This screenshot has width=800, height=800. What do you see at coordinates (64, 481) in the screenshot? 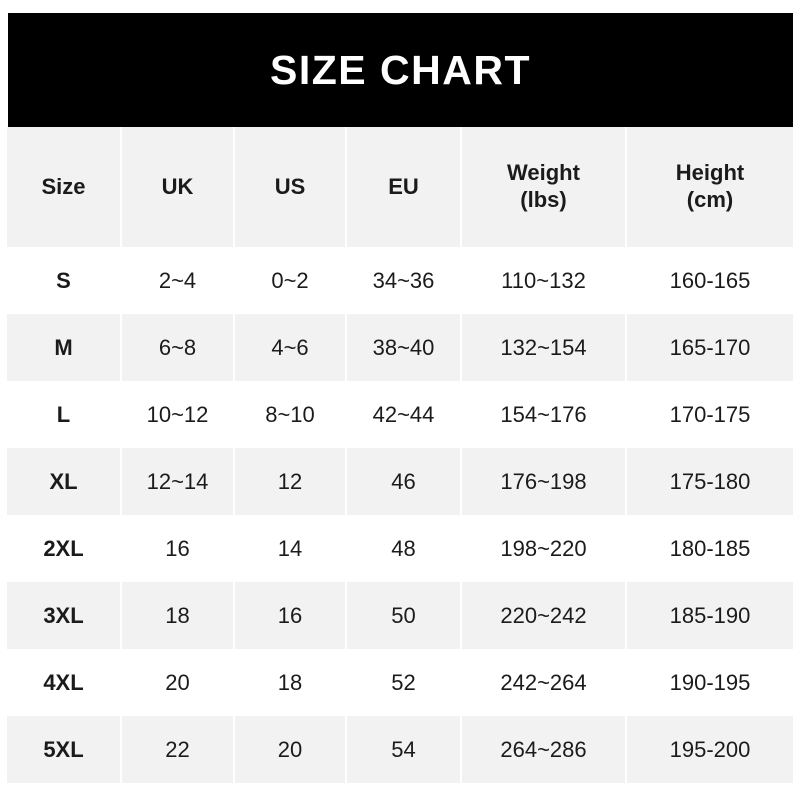
I see `cell-size: XL` at bounding box center [64, 481].